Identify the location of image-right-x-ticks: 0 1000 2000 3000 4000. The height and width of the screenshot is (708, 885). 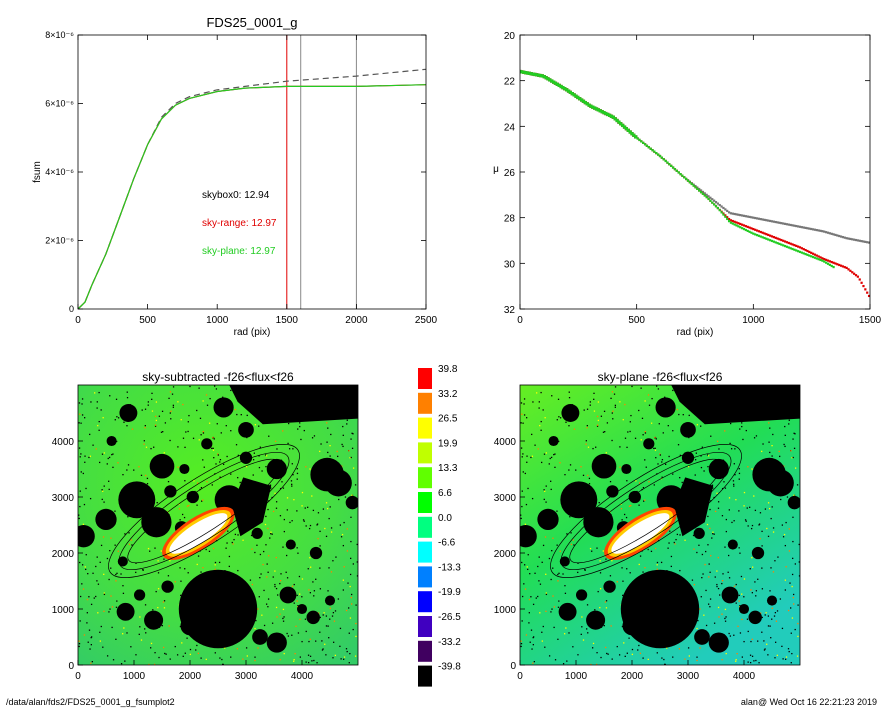
(636, 671).